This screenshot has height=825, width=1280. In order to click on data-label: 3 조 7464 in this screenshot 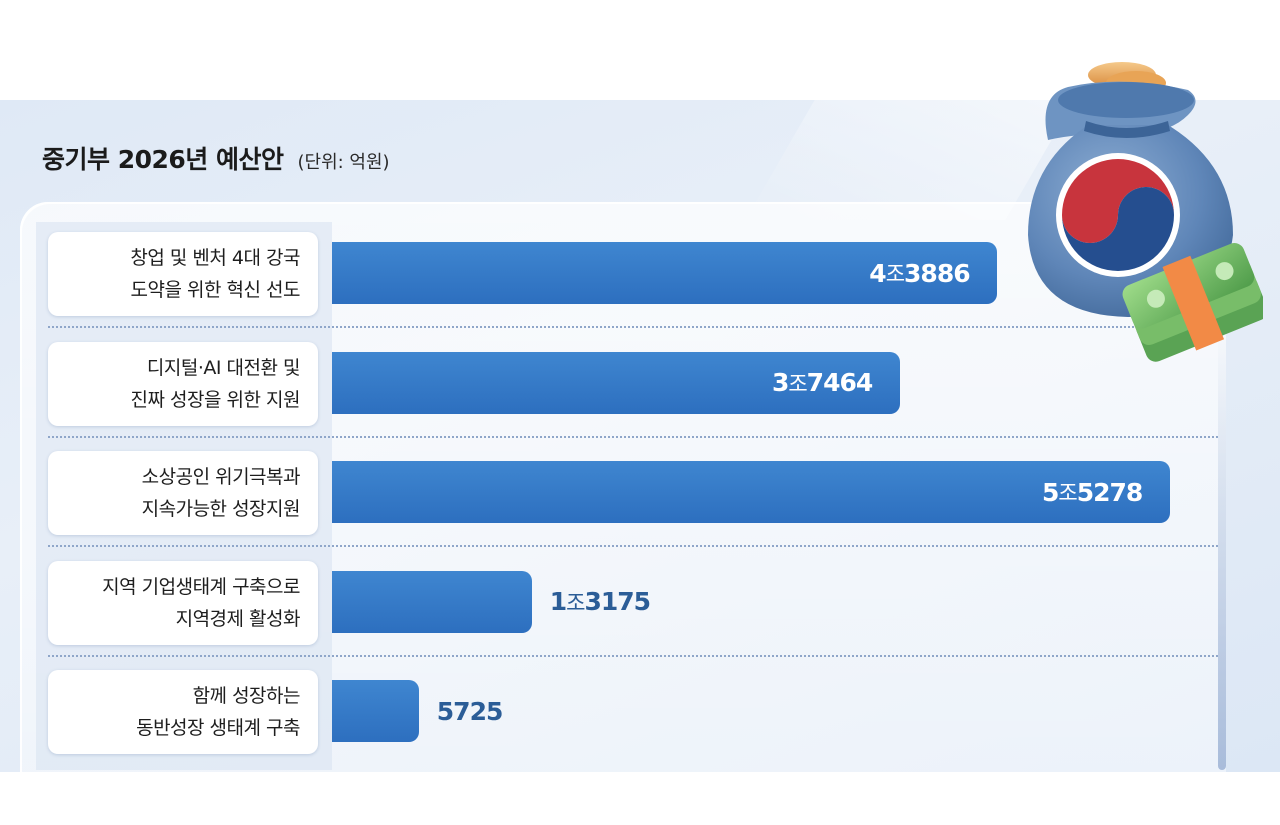, I will do `click(822, 383)`.